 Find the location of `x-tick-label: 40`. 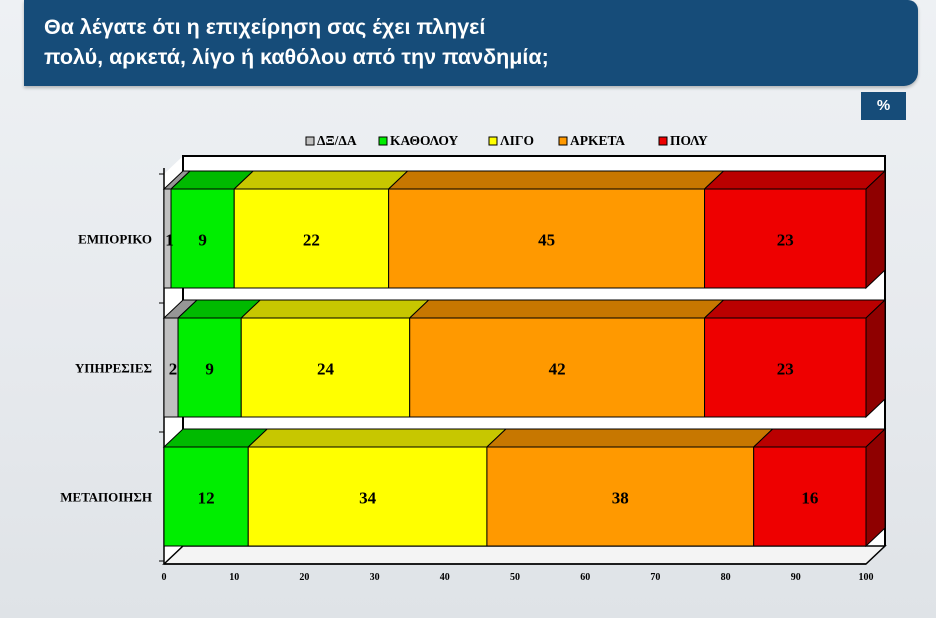

x-tick-label: 40 is located at coordinates (445, 577).